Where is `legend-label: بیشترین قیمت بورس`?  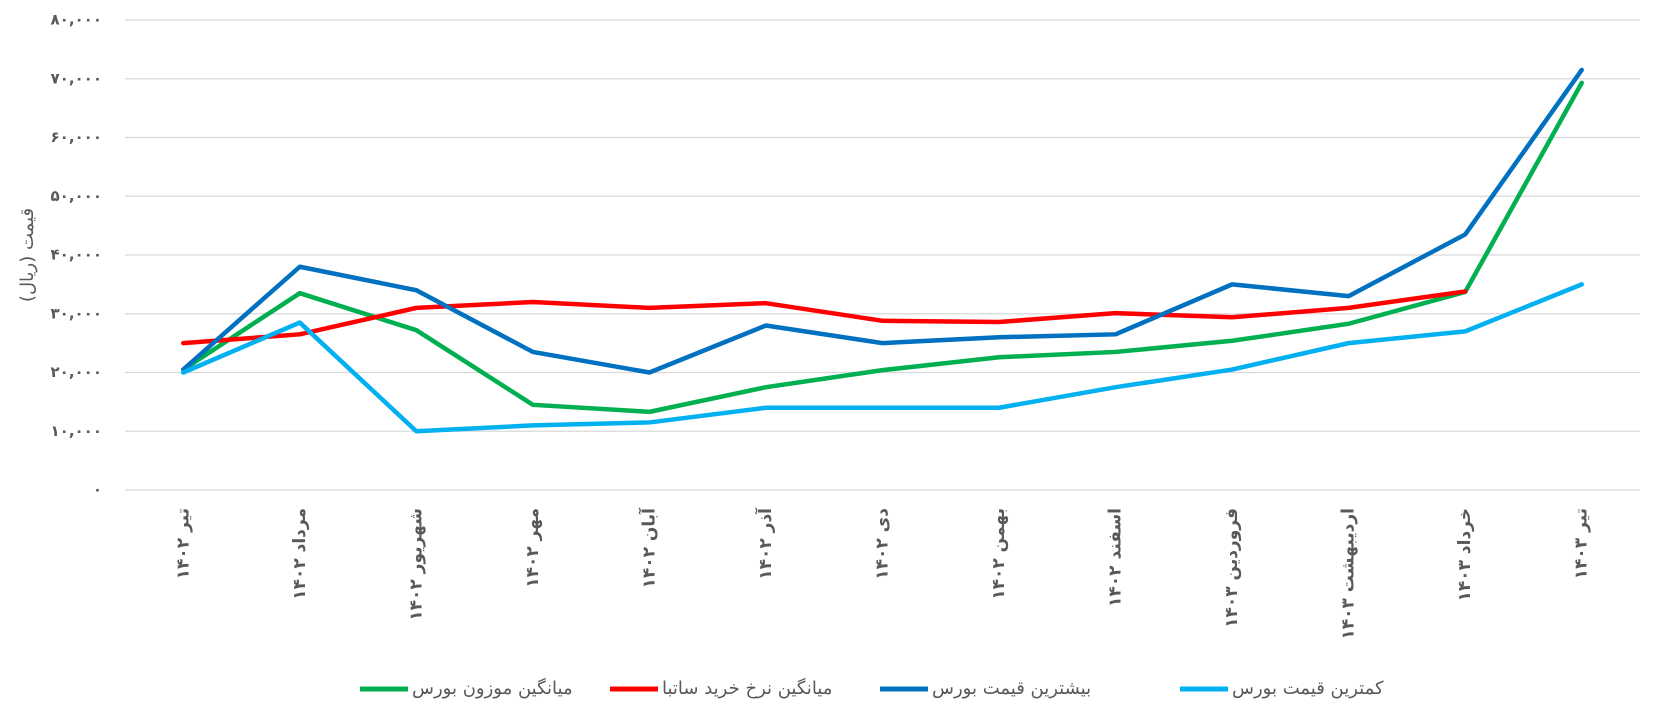 legend-label: بیشترین قیمت بورس is located at coordinates (1011, 688).